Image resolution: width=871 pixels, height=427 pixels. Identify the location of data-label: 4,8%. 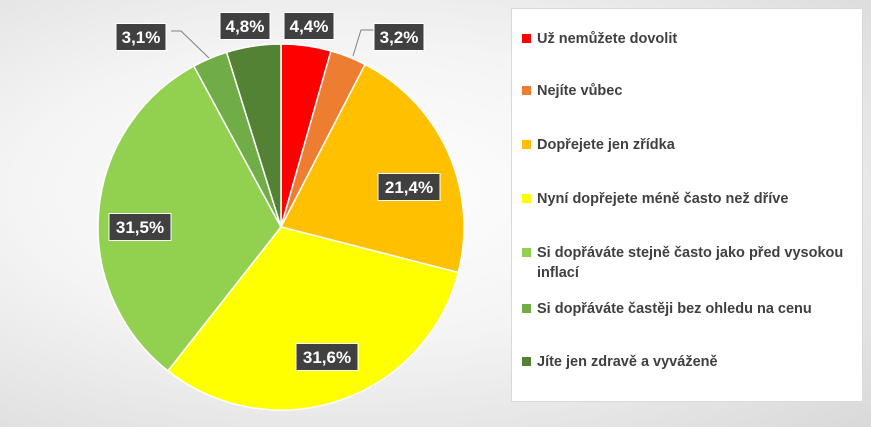
(245, 26).